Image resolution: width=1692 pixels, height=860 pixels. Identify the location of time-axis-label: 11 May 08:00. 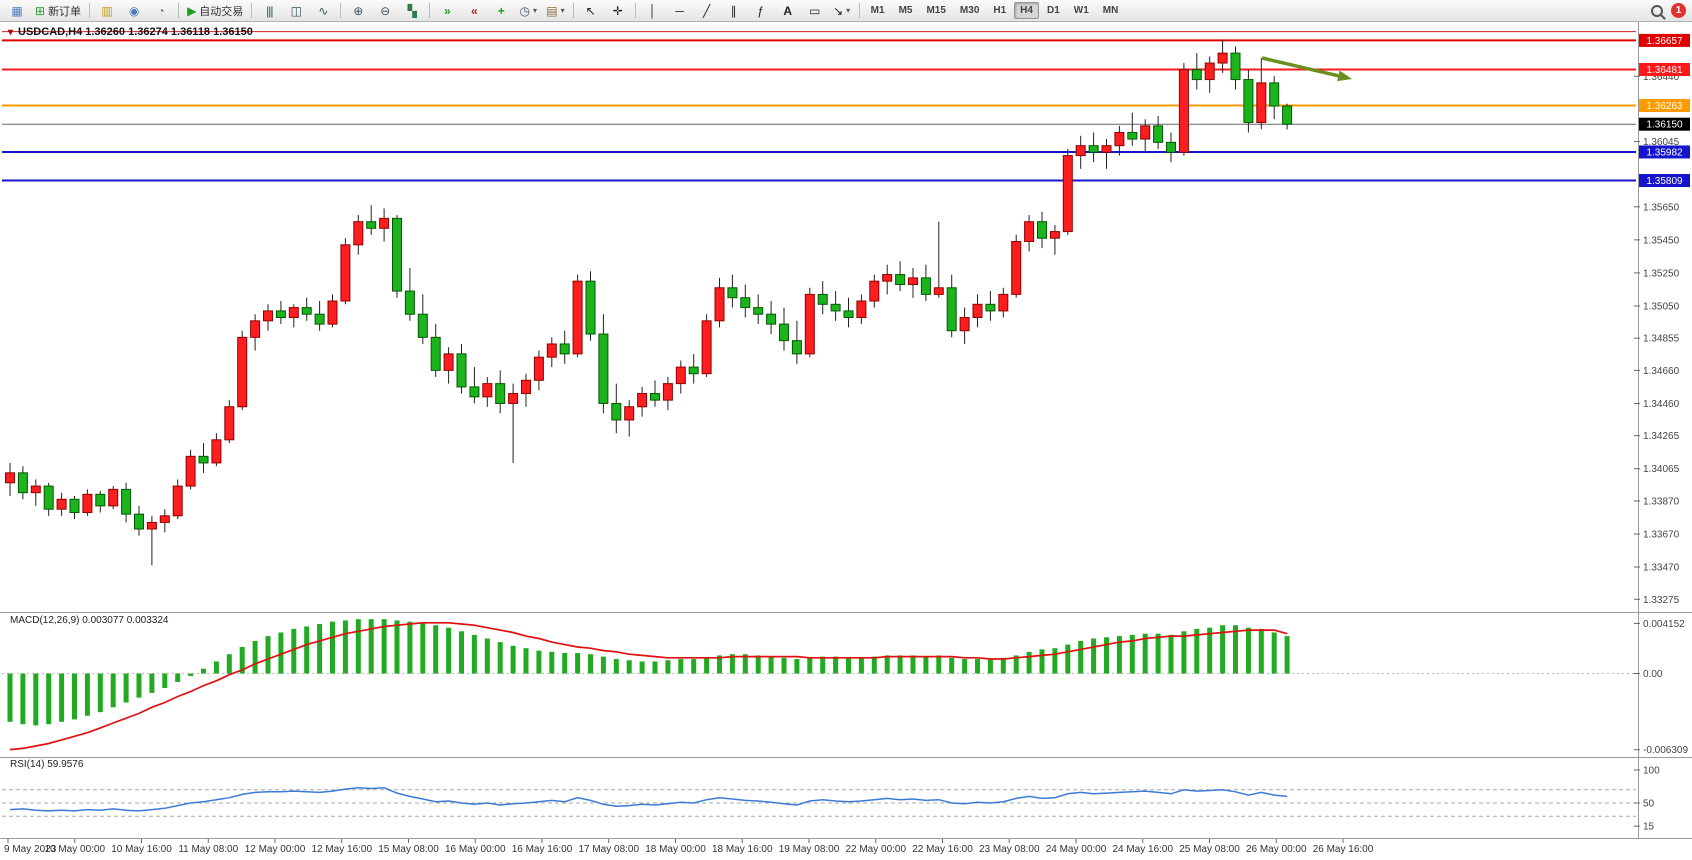
(208, 849).